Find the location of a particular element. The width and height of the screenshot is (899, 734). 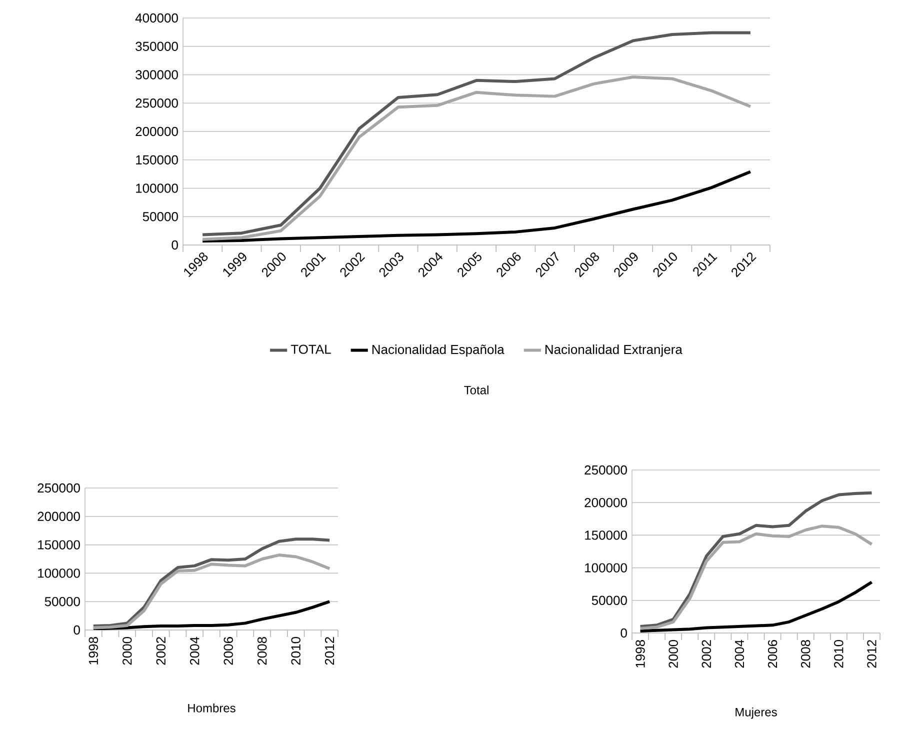

text: Total is located at coordinates (476, 390).